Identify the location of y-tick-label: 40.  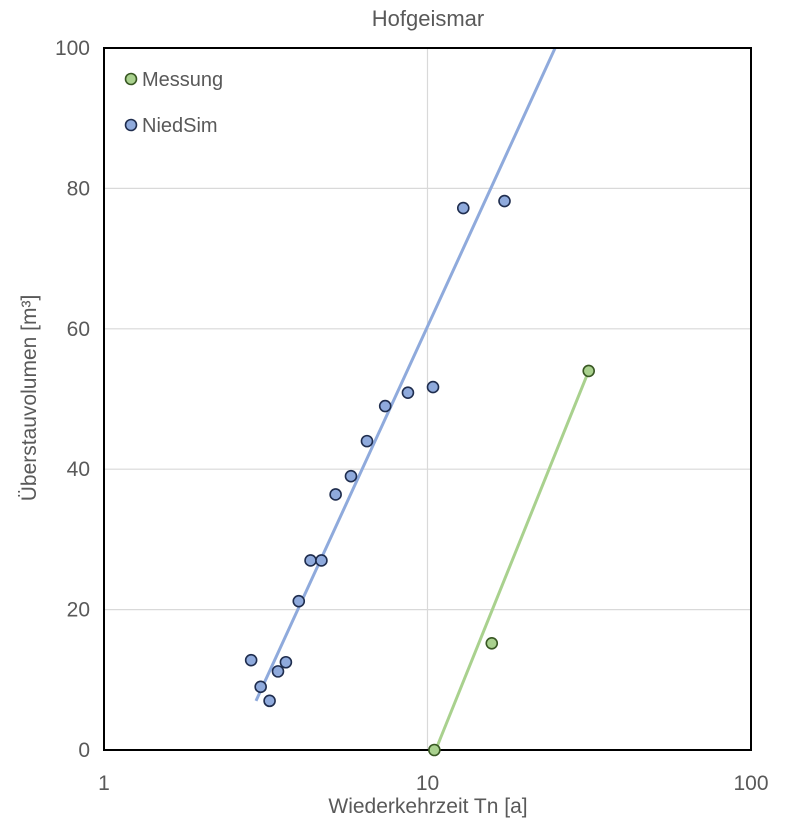
(78, 469).